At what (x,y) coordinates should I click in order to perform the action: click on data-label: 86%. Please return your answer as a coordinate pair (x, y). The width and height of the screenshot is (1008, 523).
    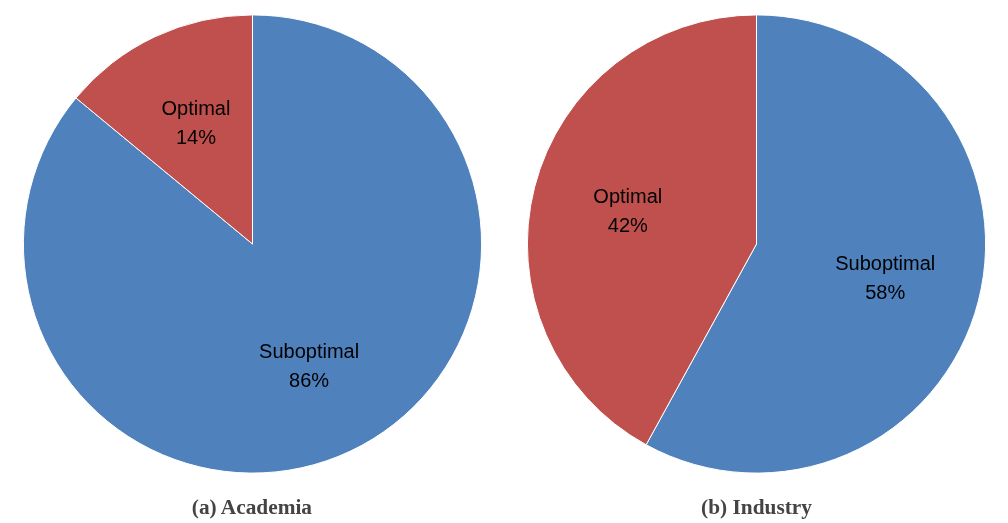
    Looking at the image, I should click on (309, 380).